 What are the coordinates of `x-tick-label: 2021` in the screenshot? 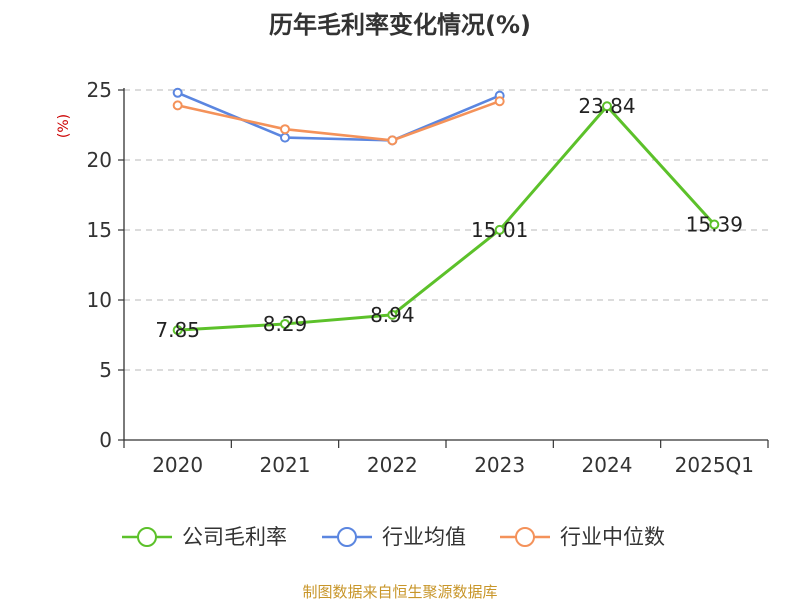 It's located at (285, 465).